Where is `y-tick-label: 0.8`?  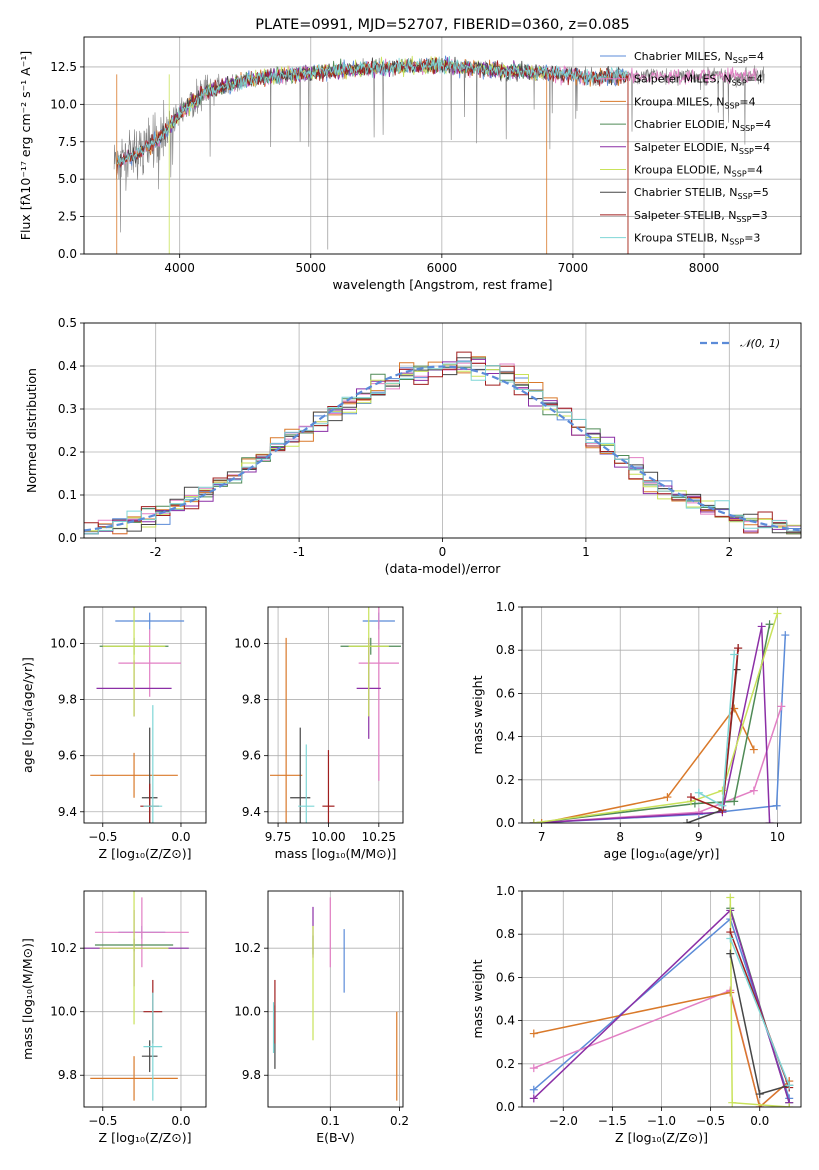
y-tick-label: 0.8 is located at coordinates (505, 934).